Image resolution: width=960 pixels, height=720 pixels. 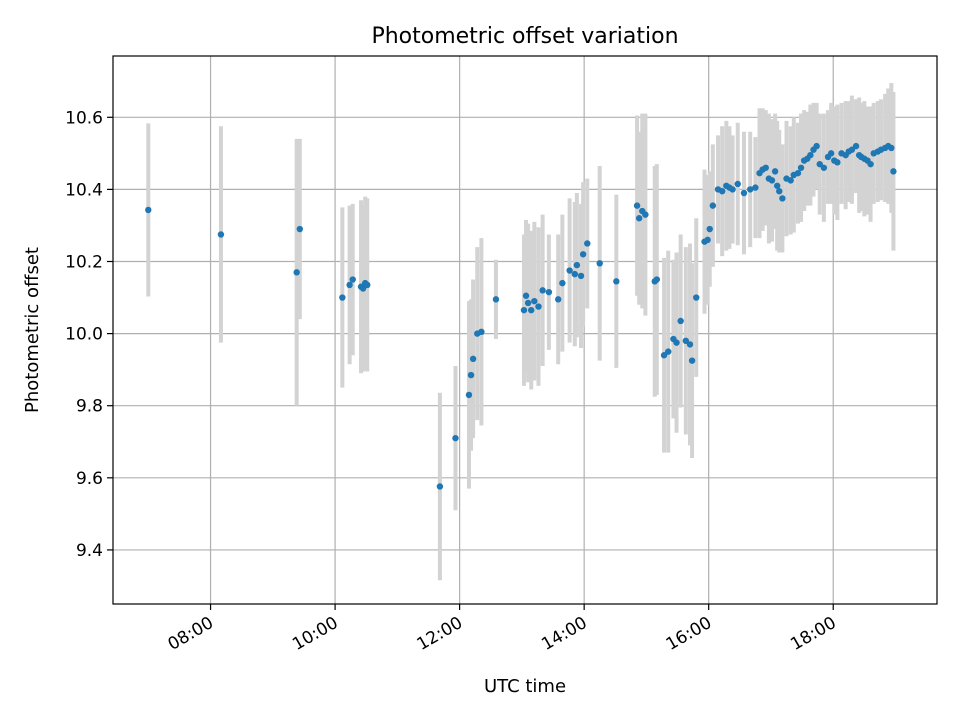 What do you see at coordinates (32, 330) in the screenshot?
I see `y-axis-label: Photometric offset` at bounding box center [32, 330].